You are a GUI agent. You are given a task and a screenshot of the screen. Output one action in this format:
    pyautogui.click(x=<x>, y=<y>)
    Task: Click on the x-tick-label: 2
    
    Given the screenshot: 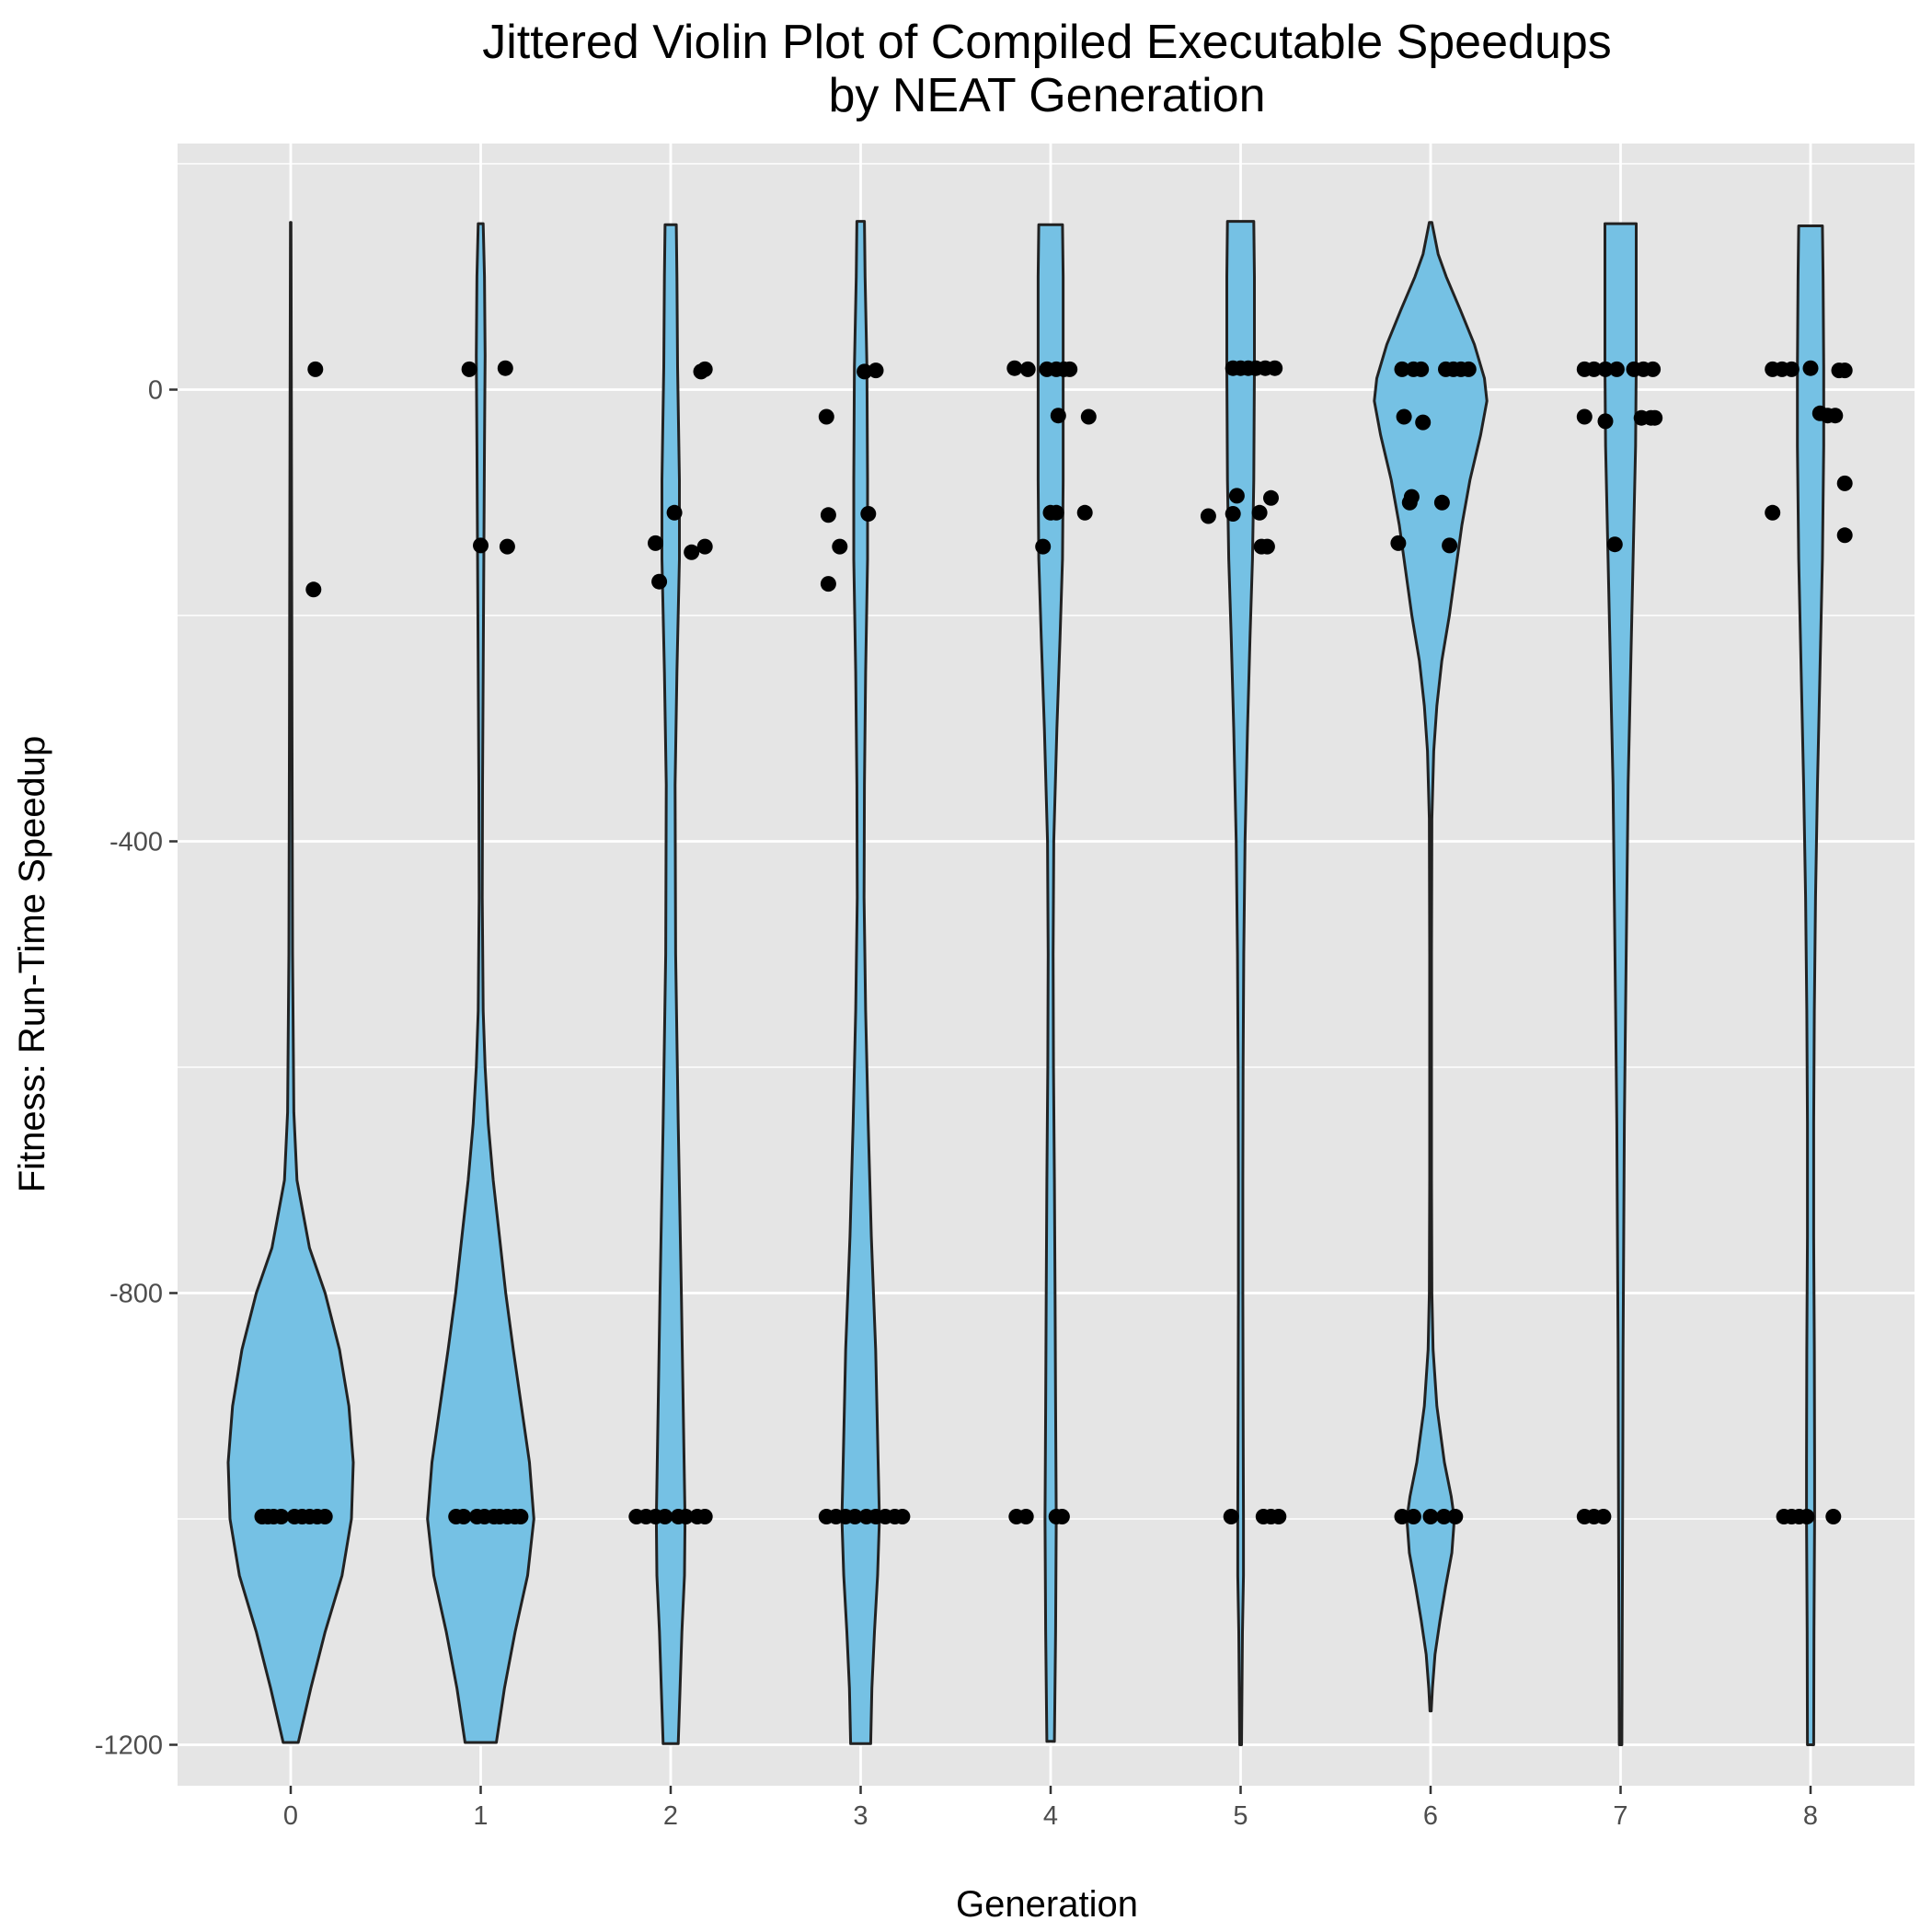 What is the action you would take?
    pyautogui.click(x=670, y=1816)
    